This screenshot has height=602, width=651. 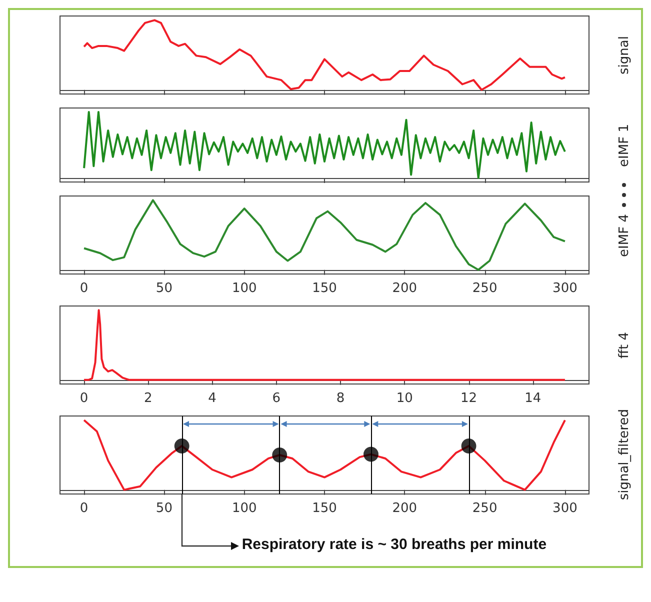 What do you see at coordinates (276, 398) in the screenshot?
I see `x-tick-label: 6` at bounding box center [276, 398].